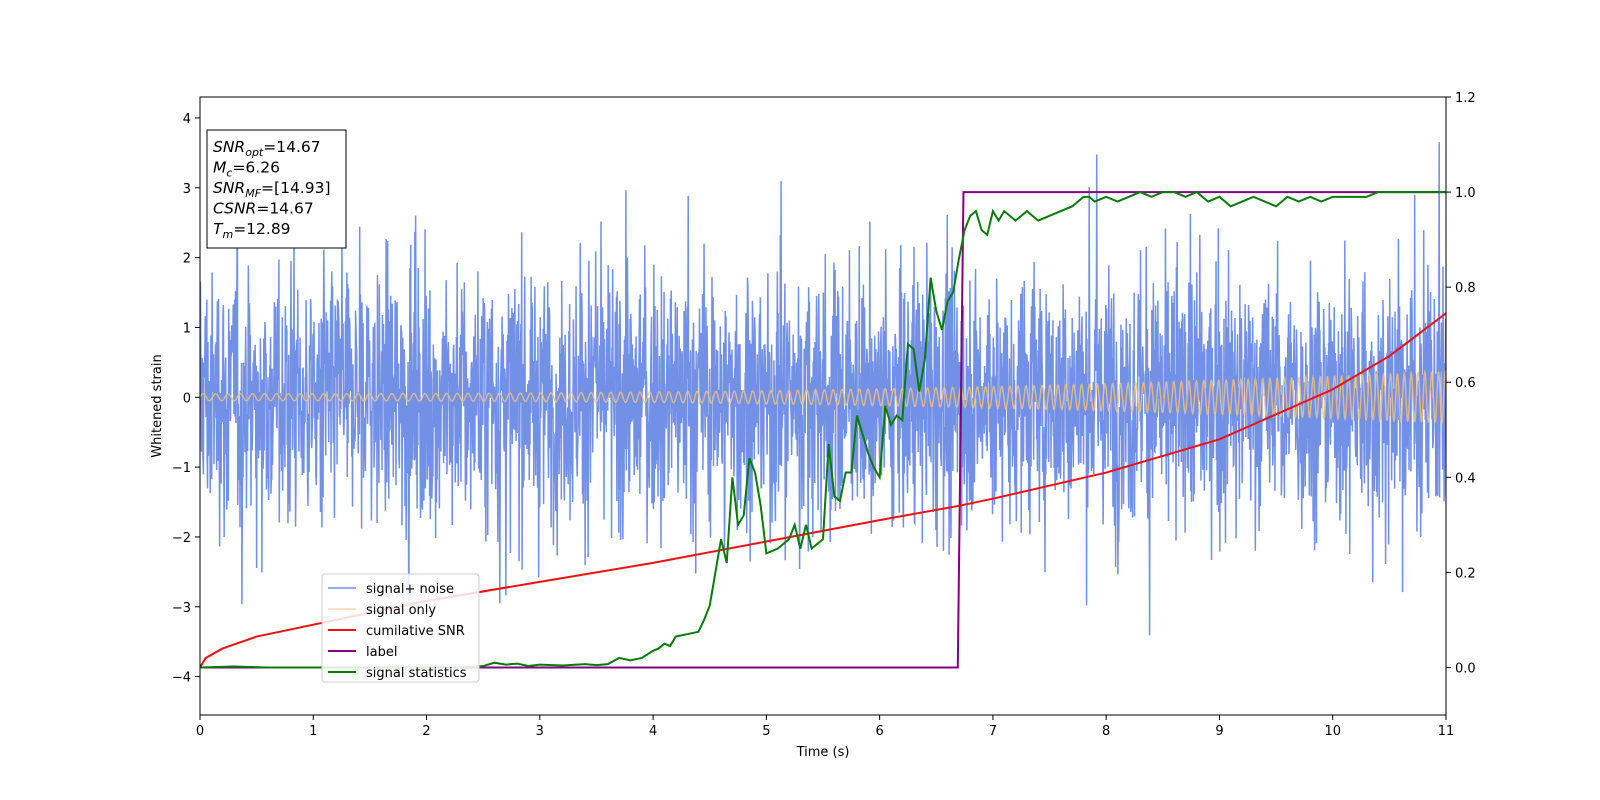 The image size is (1600, 800). Describe the element at coordinates (295, 188) in the screenshot. I see `info-value: =[14.93]` at that location.